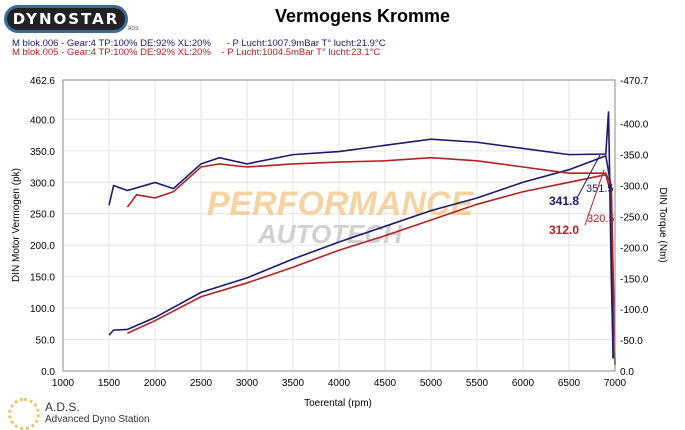  What do you see at coordinates (133, 29) in the screenshot?
I see `logo-sub: ADS` at bounding box center [133, 29].